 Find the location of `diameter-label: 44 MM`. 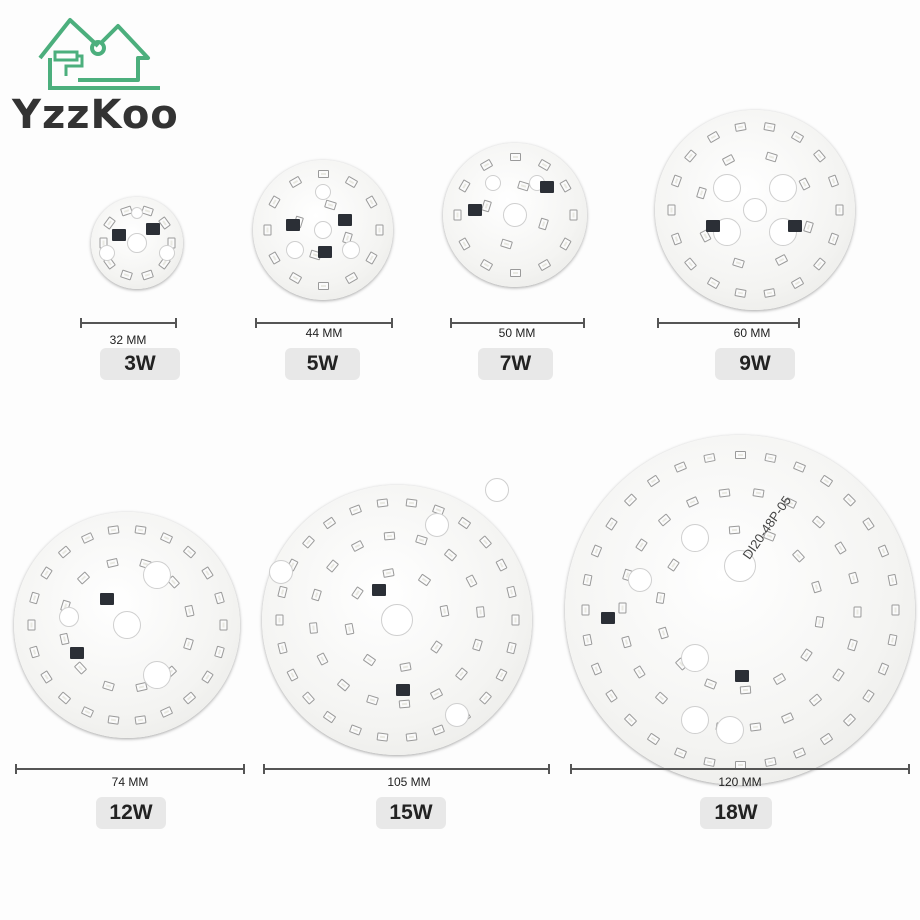

diameter-label: 44 MM is located at coordinates (324, 333).